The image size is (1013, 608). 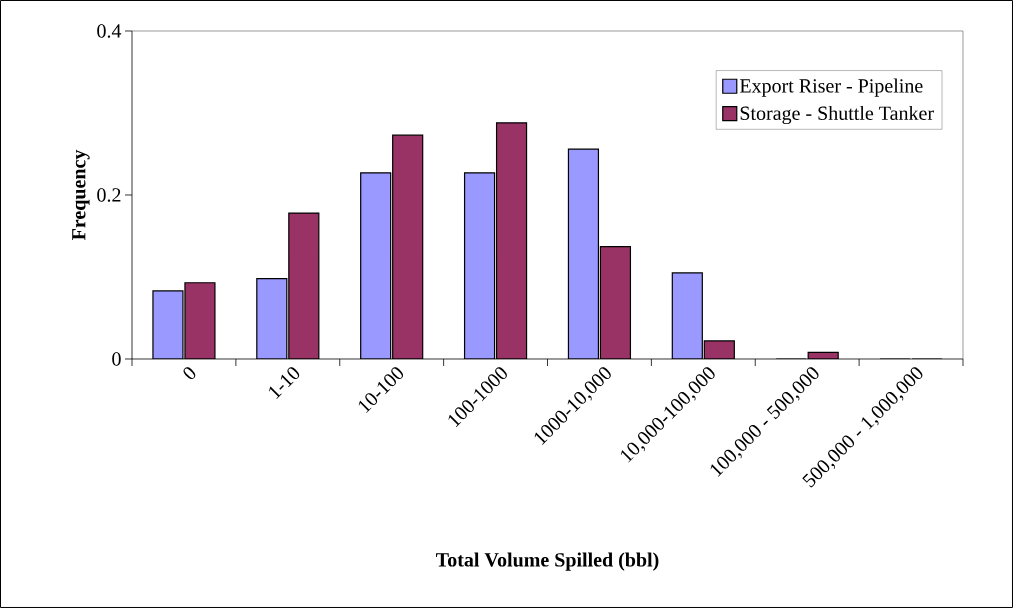 What do you see at coordinates (284, 383) in the screenshot?
I see `x-tick-label: 1-10` at bounding box center [284, 383].